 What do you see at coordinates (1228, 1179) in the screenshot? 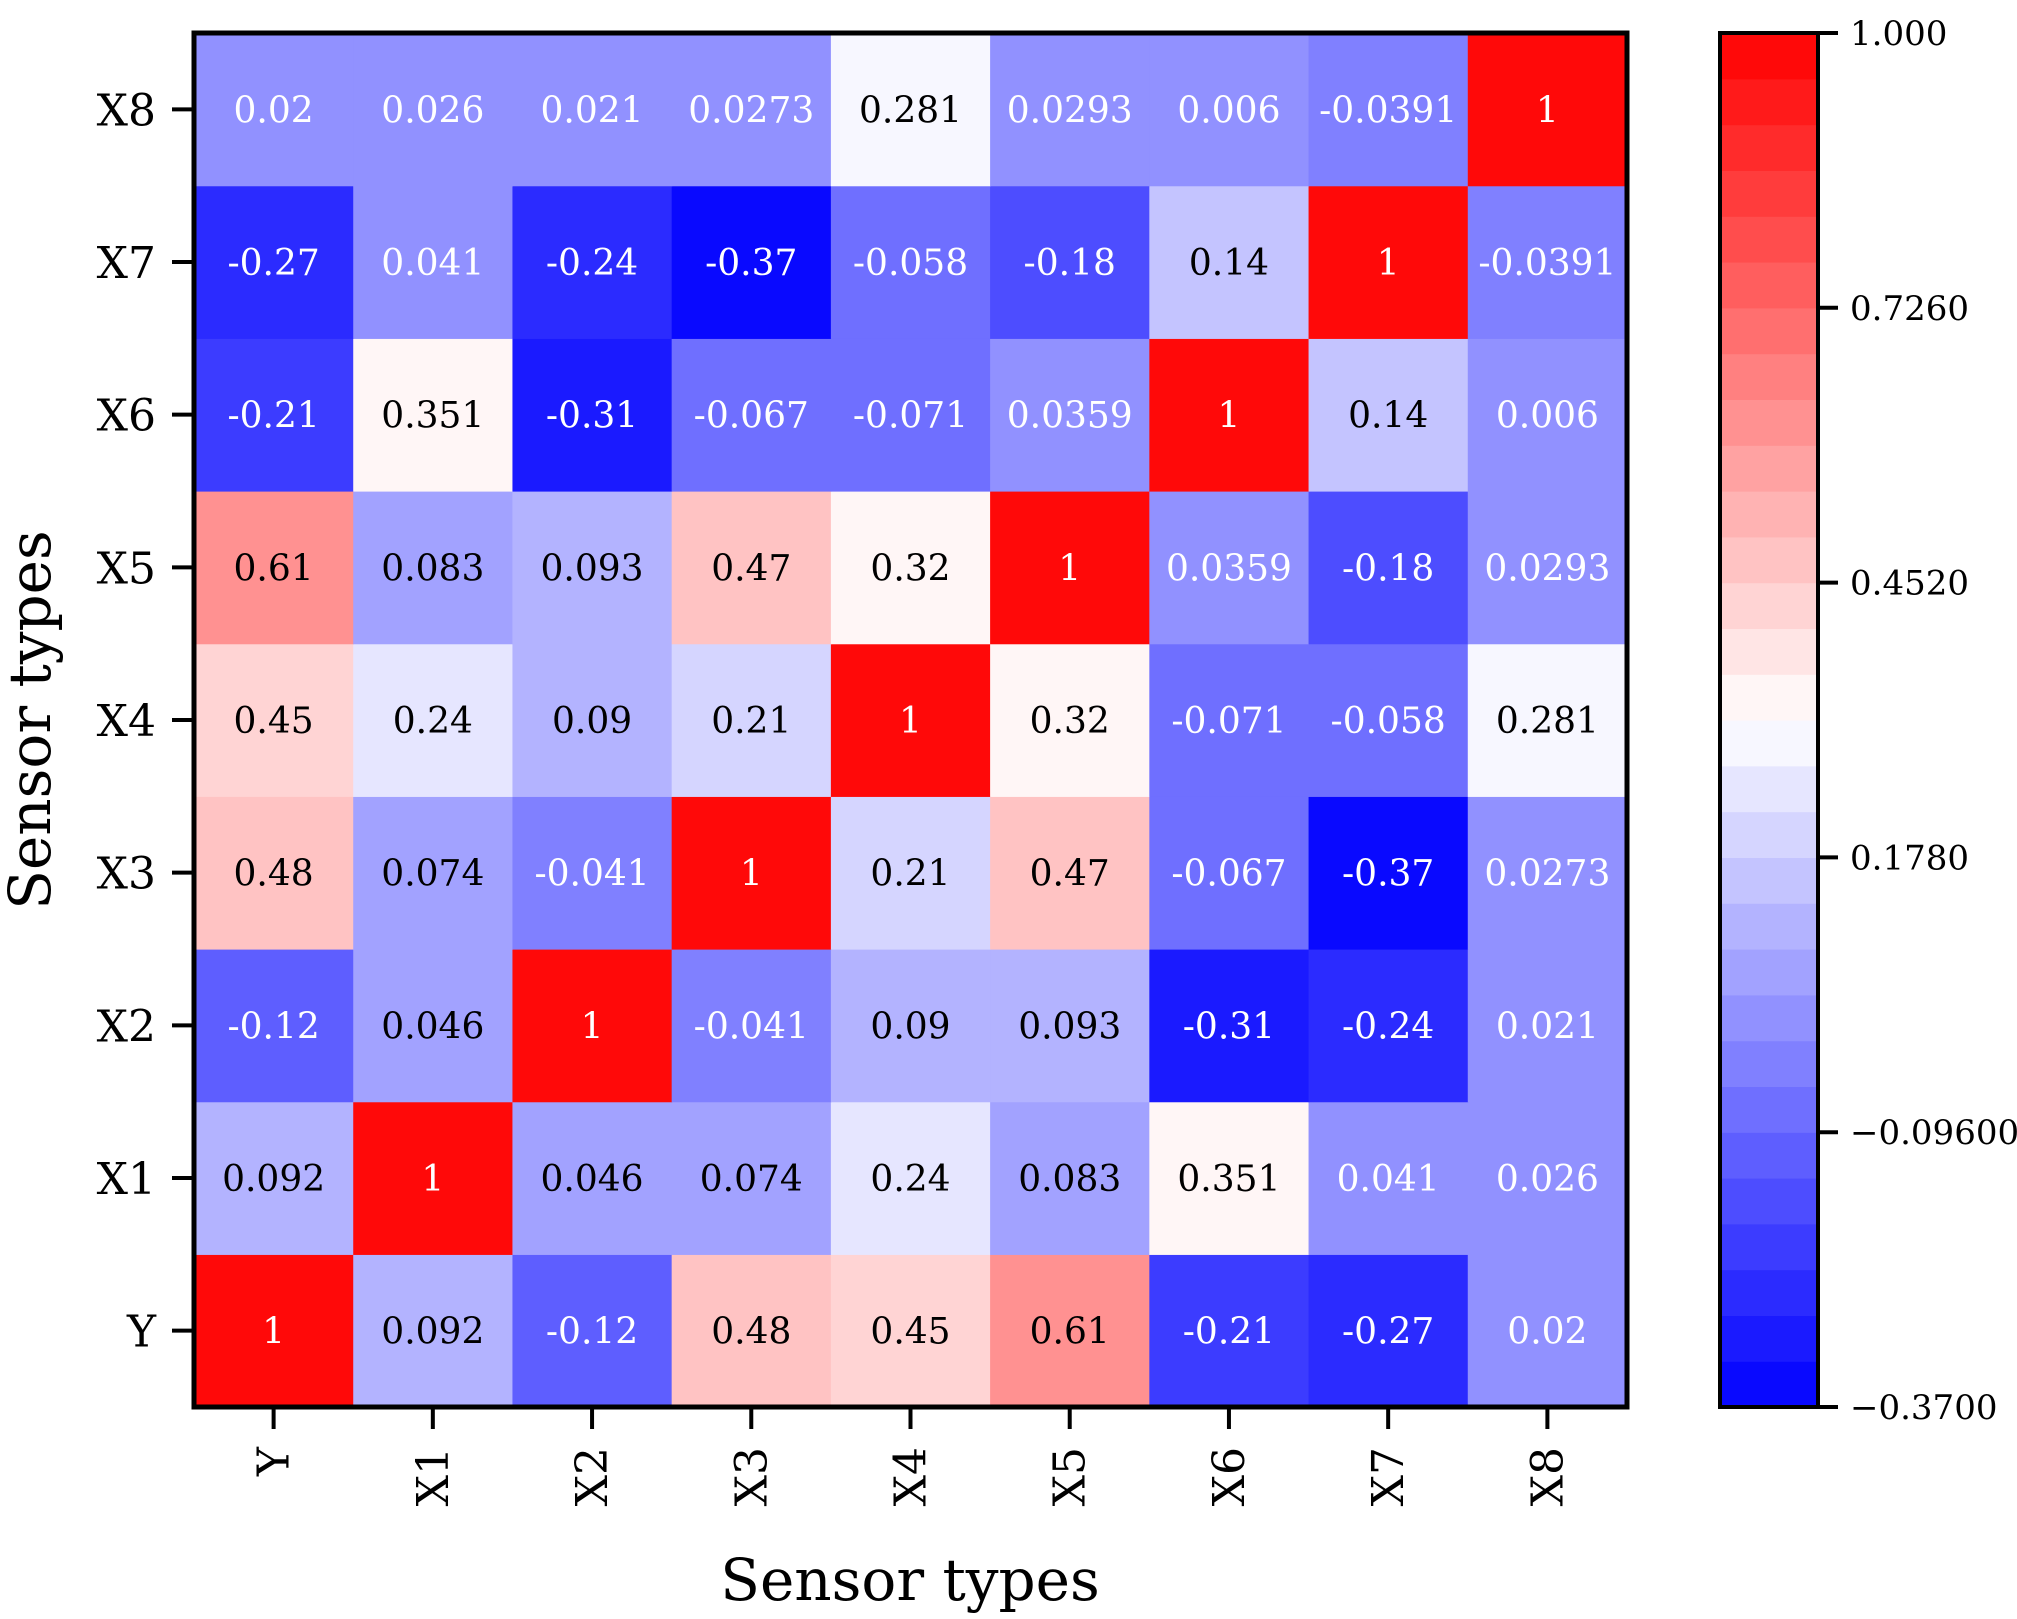
I see `cell-value-label: 0.351` at bounding box center [1228, 1179].